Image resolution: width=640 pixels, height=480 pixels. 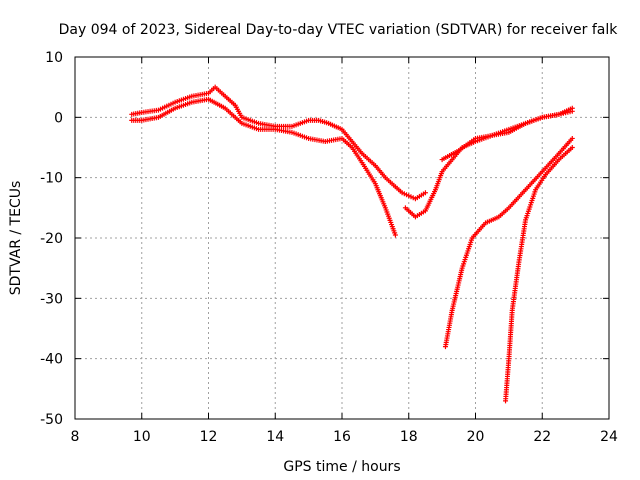 What do you see at coordinates (476, 437) in the screenshot?
I see `x-tick-label: 20` at bounding box center [476, 437].